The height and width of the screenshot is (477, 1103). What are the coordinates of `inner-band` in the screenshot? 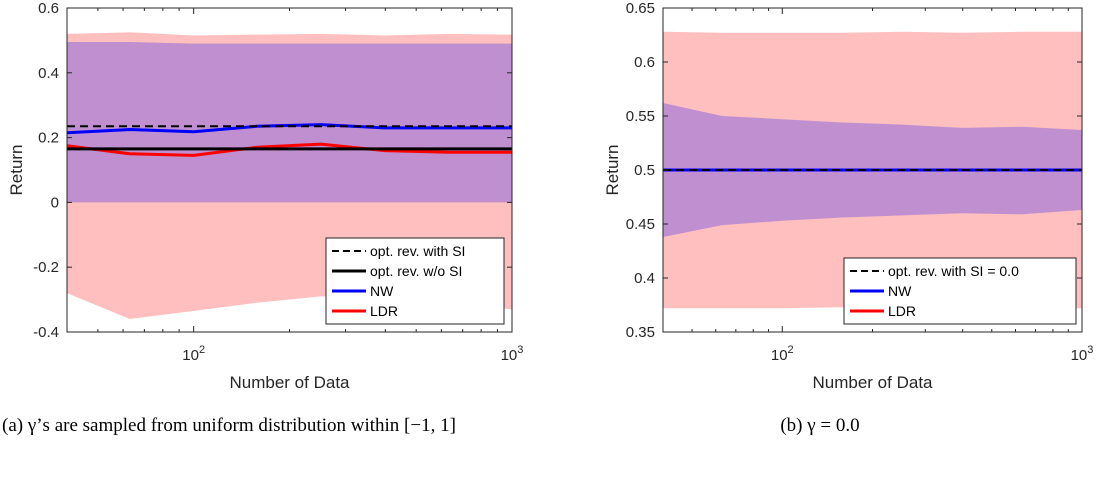 It's located at (289, 122).